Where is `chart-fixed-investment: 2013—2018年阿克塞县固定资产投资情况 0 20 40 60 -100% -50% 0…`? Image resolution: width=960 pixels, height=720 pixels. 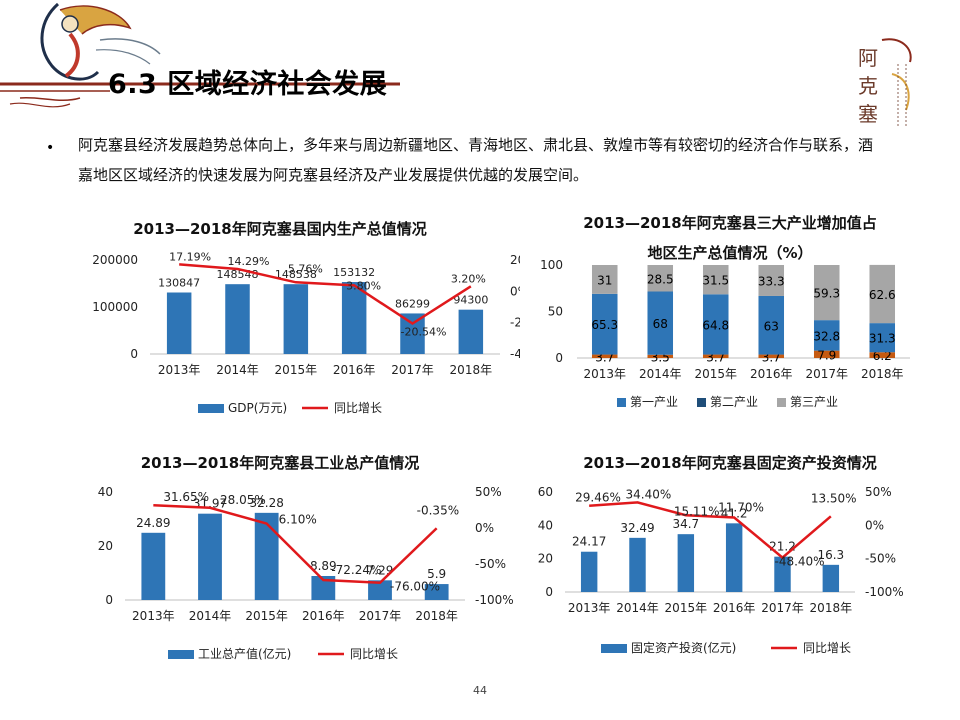 chart-fixed-investment: 2013—2018年阿克塞县固定资产投资情况 0 20 40 60 -100% -50% 0… is located at coordinates (730, 562).